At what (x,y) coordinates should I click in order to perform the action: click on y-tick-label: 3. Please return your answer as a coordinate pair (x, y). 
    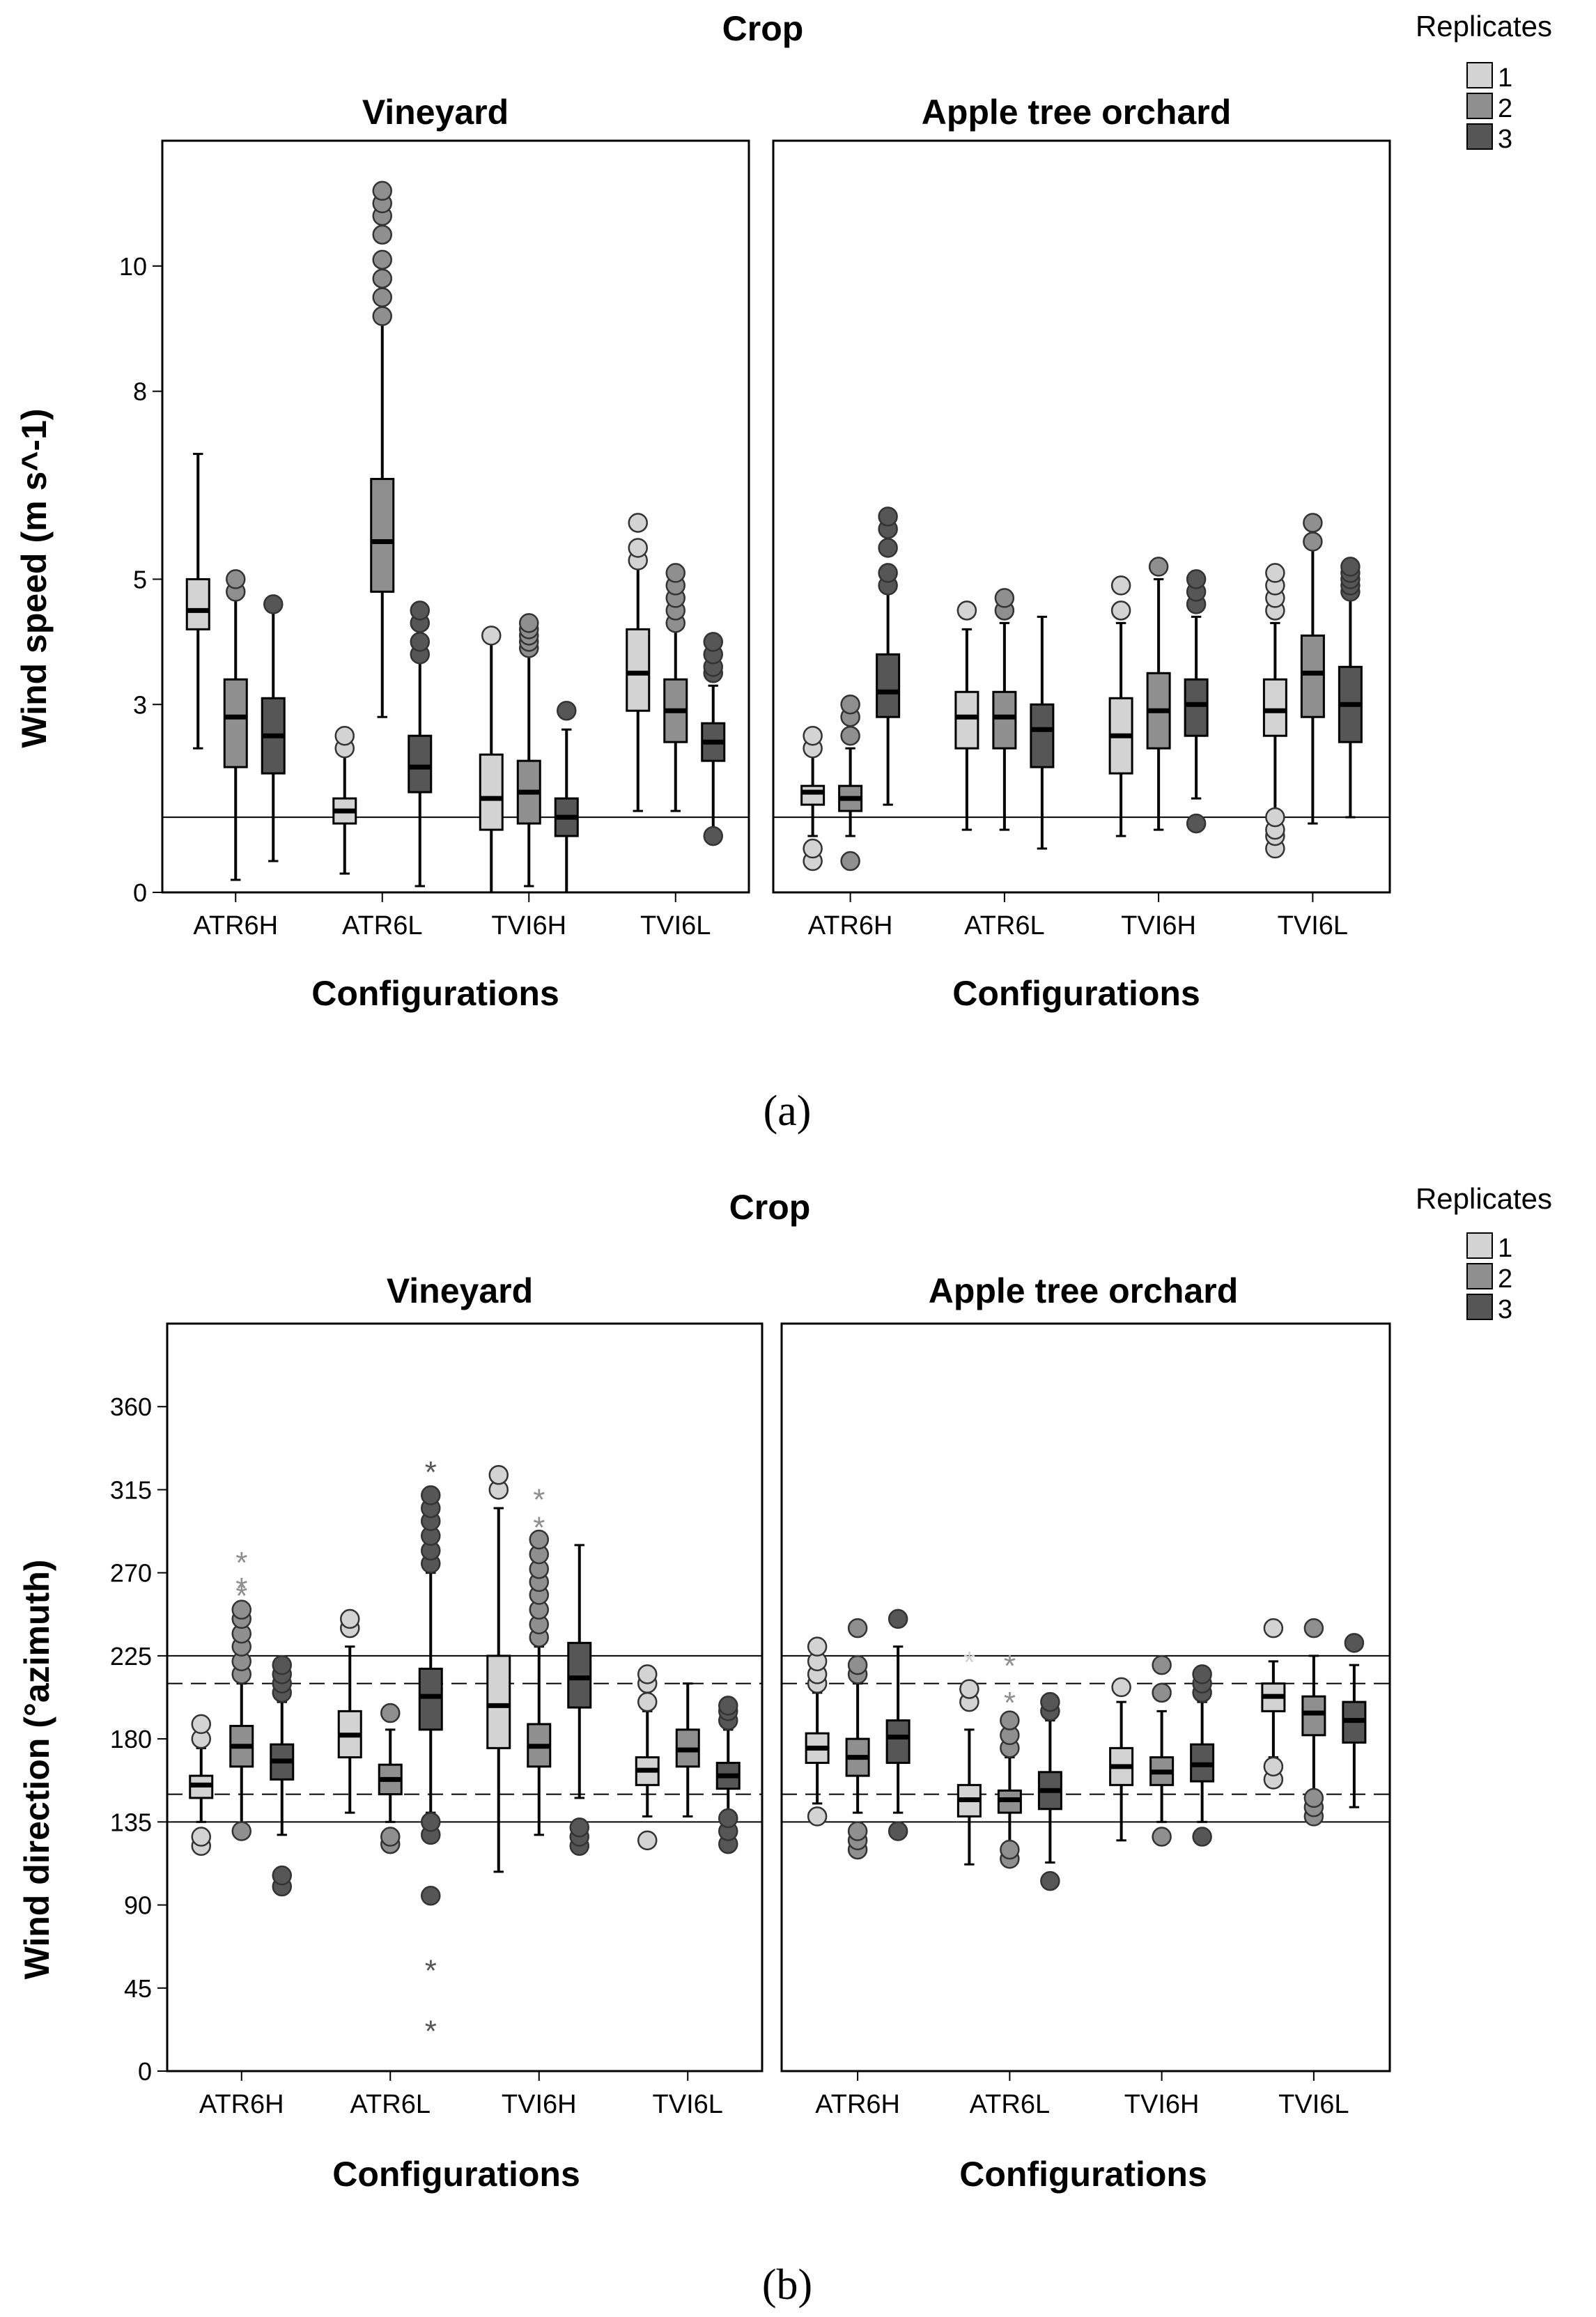
    Looking at the image, I should click on (140, 705).